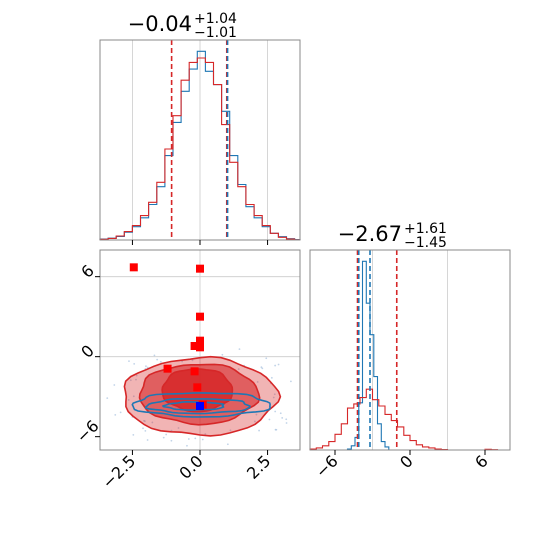 The height and width of the screenshot is (550, 550). I want to click on hist-bottom-title-lower-error: −1.45, so click(425, 243).